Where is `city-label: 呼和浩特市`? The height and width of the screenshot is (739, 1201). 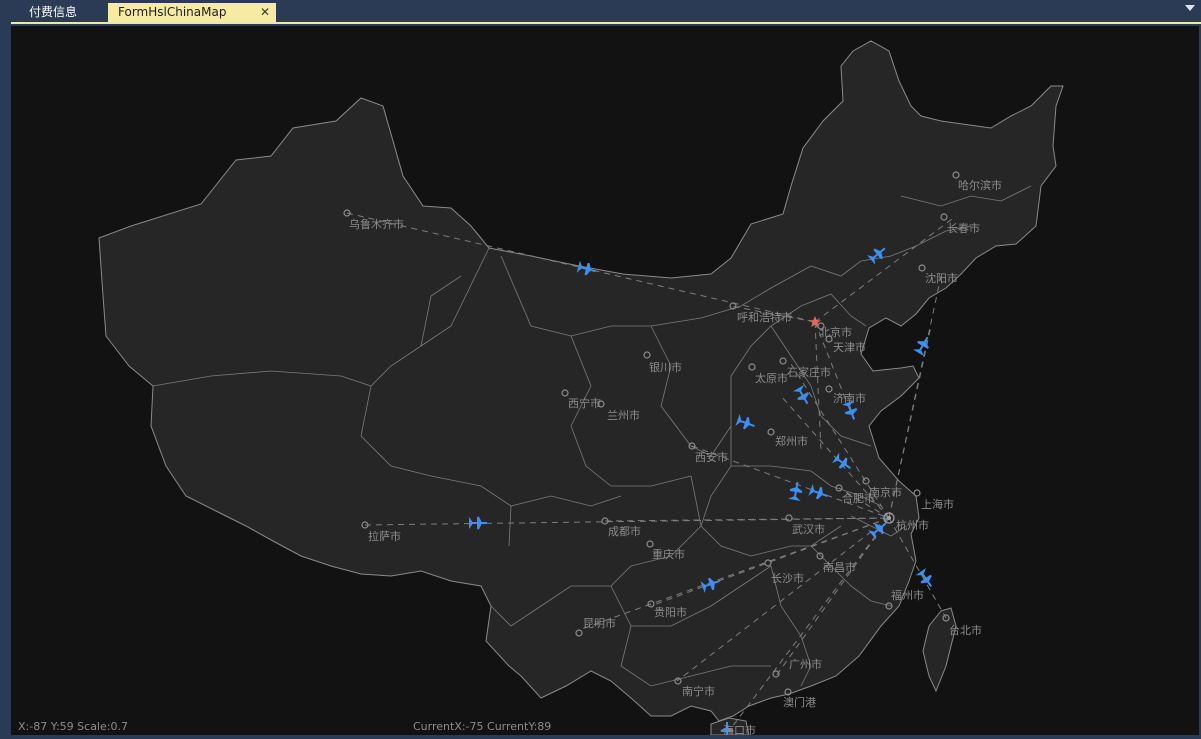
city-label: 呼和浩特市 is located at coordinates (764, 317).